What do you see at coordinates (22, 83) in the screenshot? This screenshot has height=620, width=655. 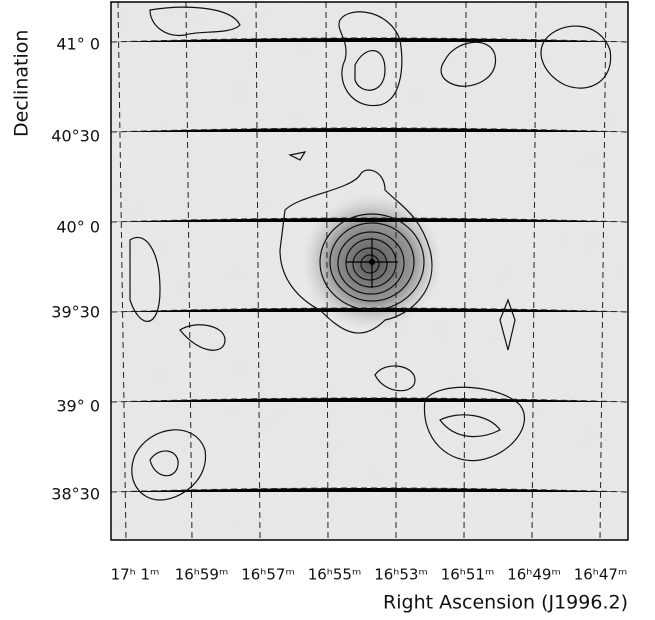 I see `y-axis-label: Declination` at bounding box center [22, 83].